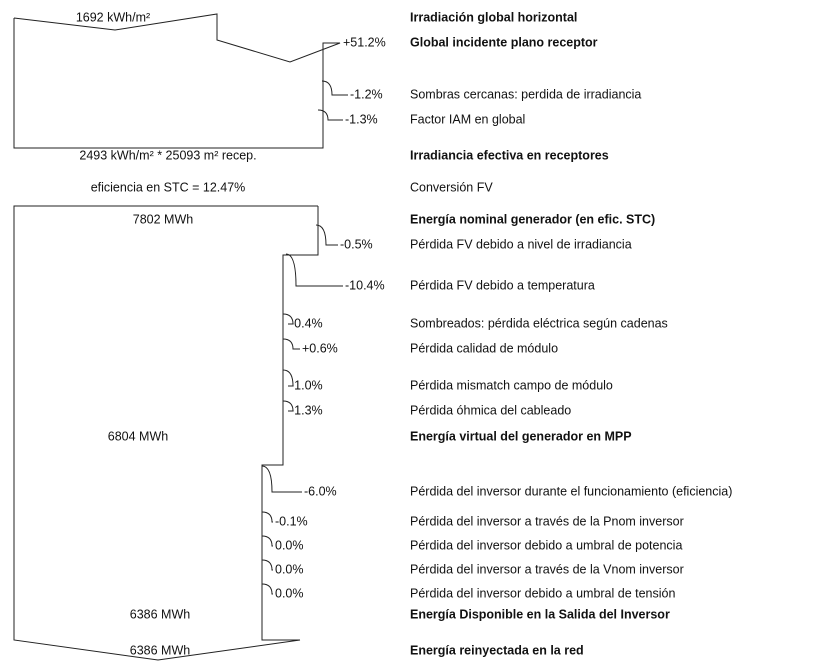 Image resolution: width=827 pixels, height=670 pixels. What do you see at coordinates (521, 244) in the screenshot?
I see `description: Pérdida FV debido a nivel de irradiancia` at bounding box center [521, 244].